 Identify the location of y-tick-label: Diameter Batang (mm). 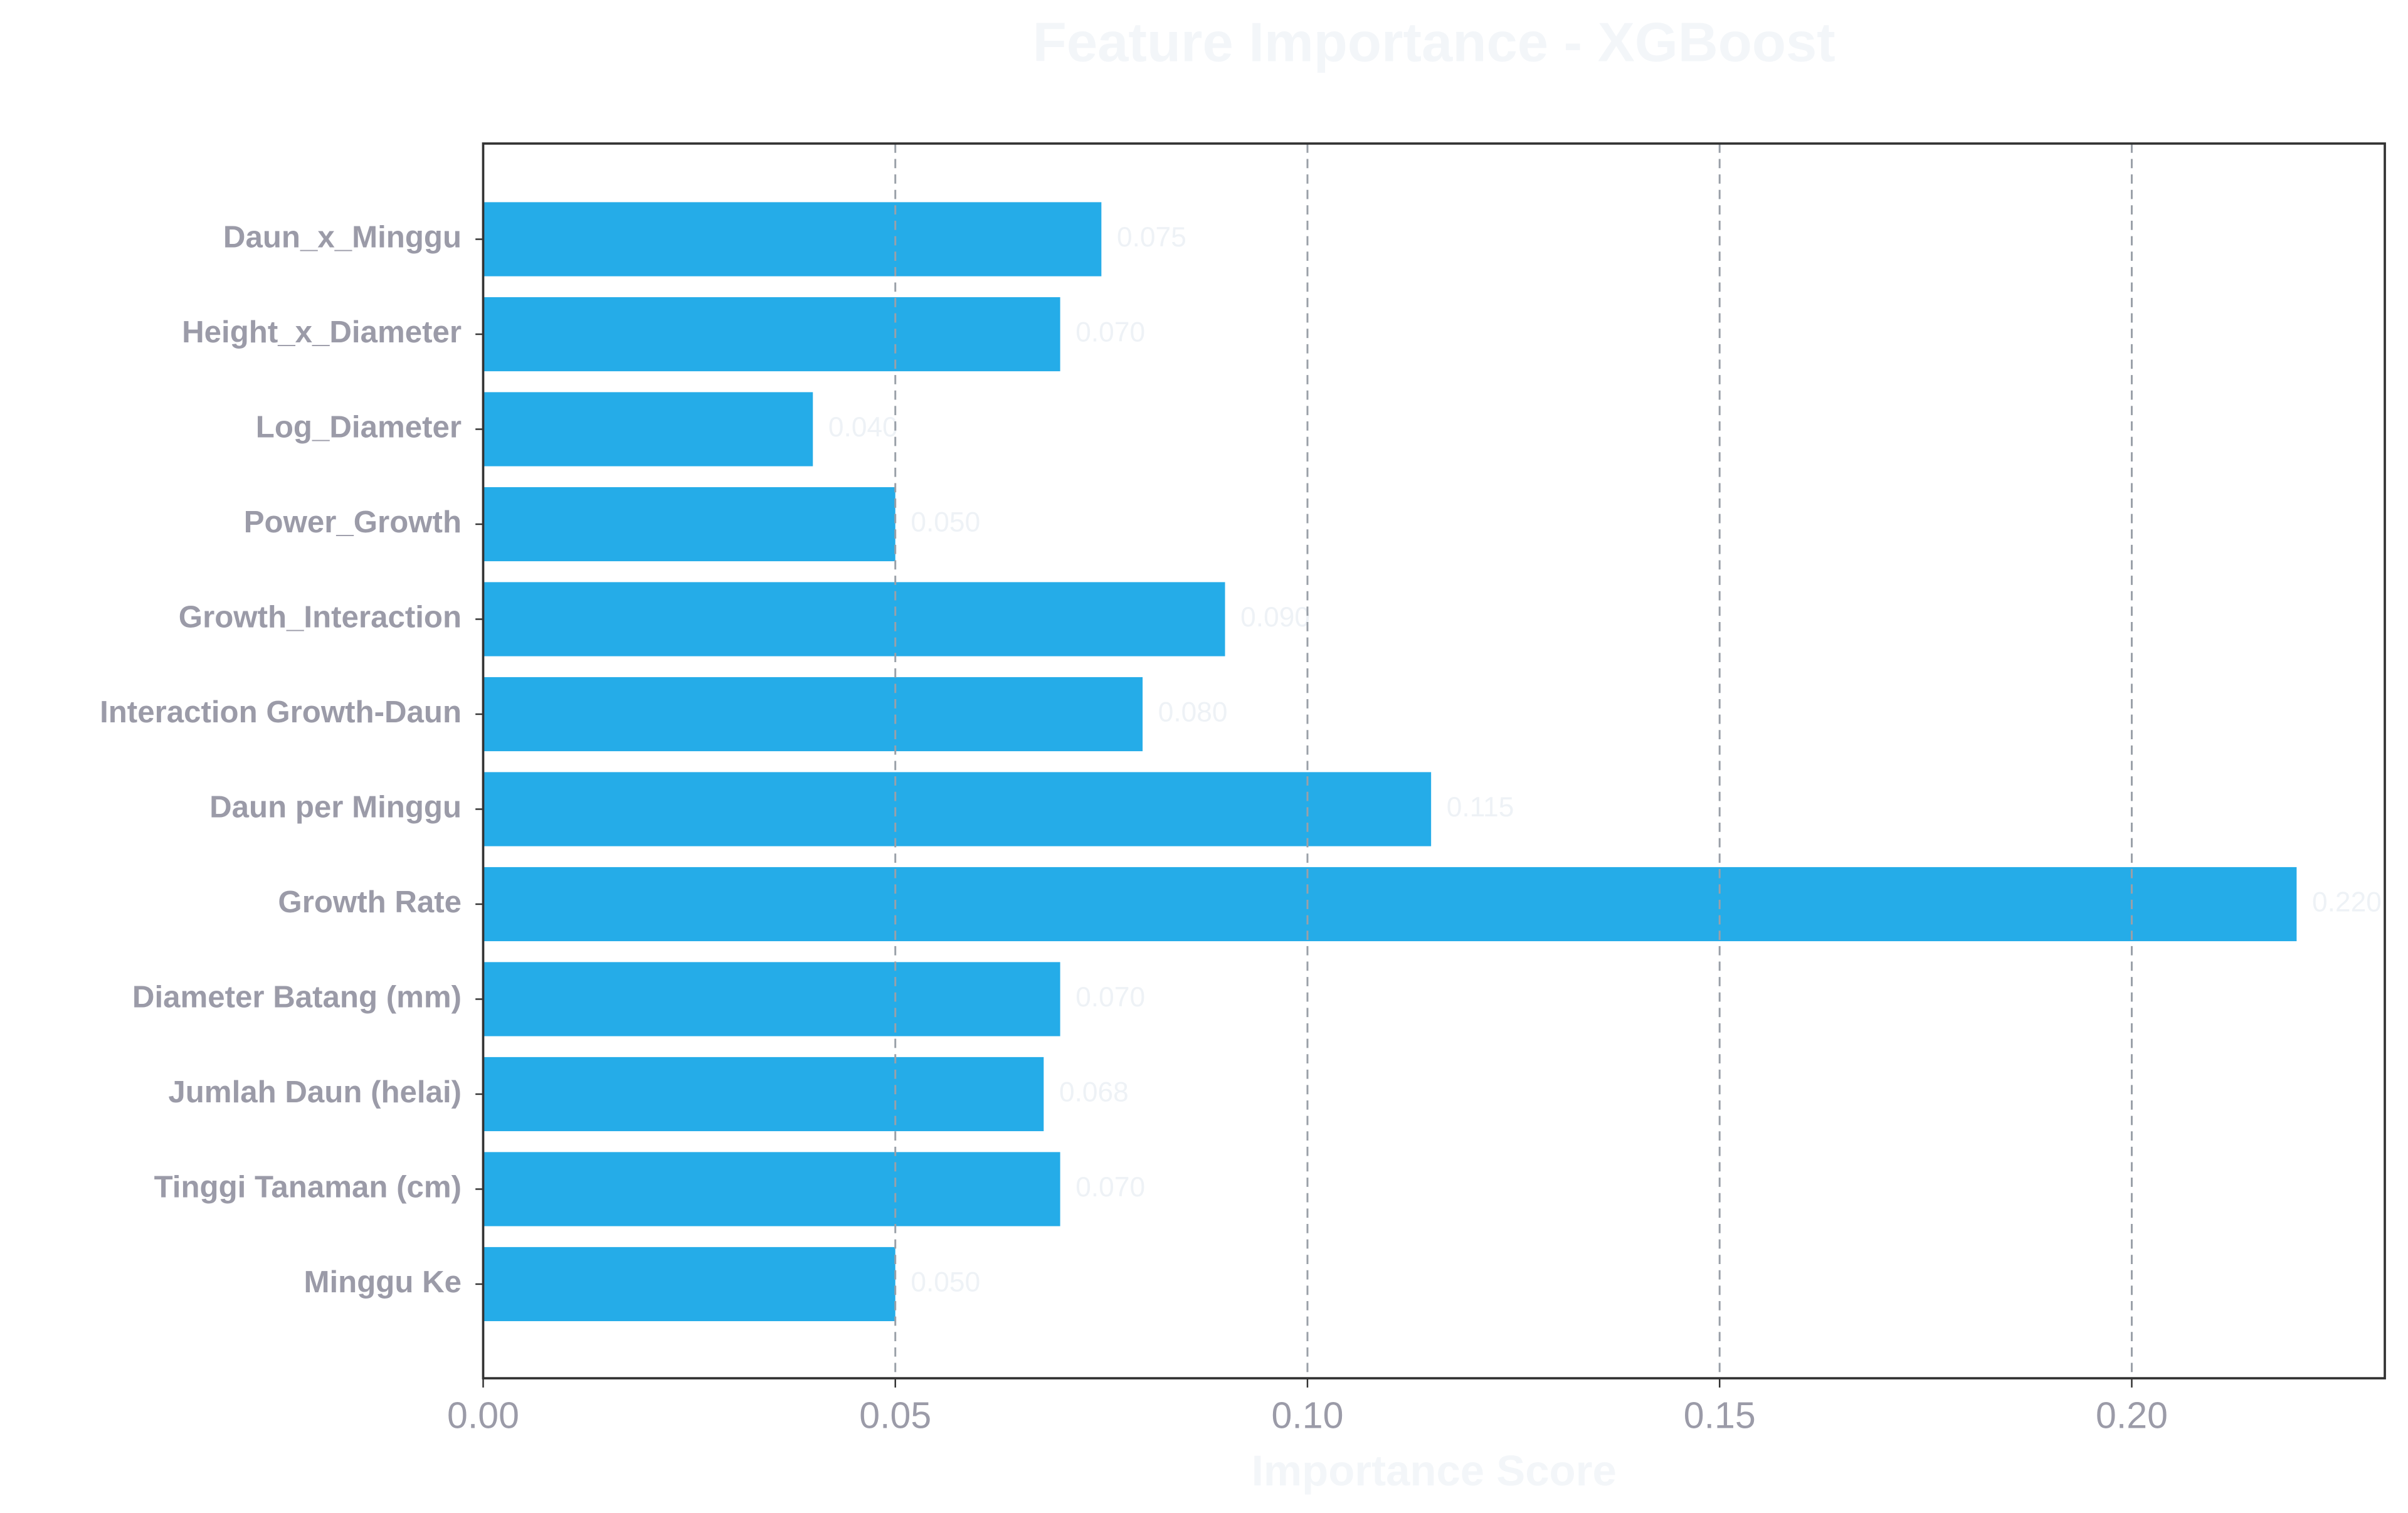
(297, 997).